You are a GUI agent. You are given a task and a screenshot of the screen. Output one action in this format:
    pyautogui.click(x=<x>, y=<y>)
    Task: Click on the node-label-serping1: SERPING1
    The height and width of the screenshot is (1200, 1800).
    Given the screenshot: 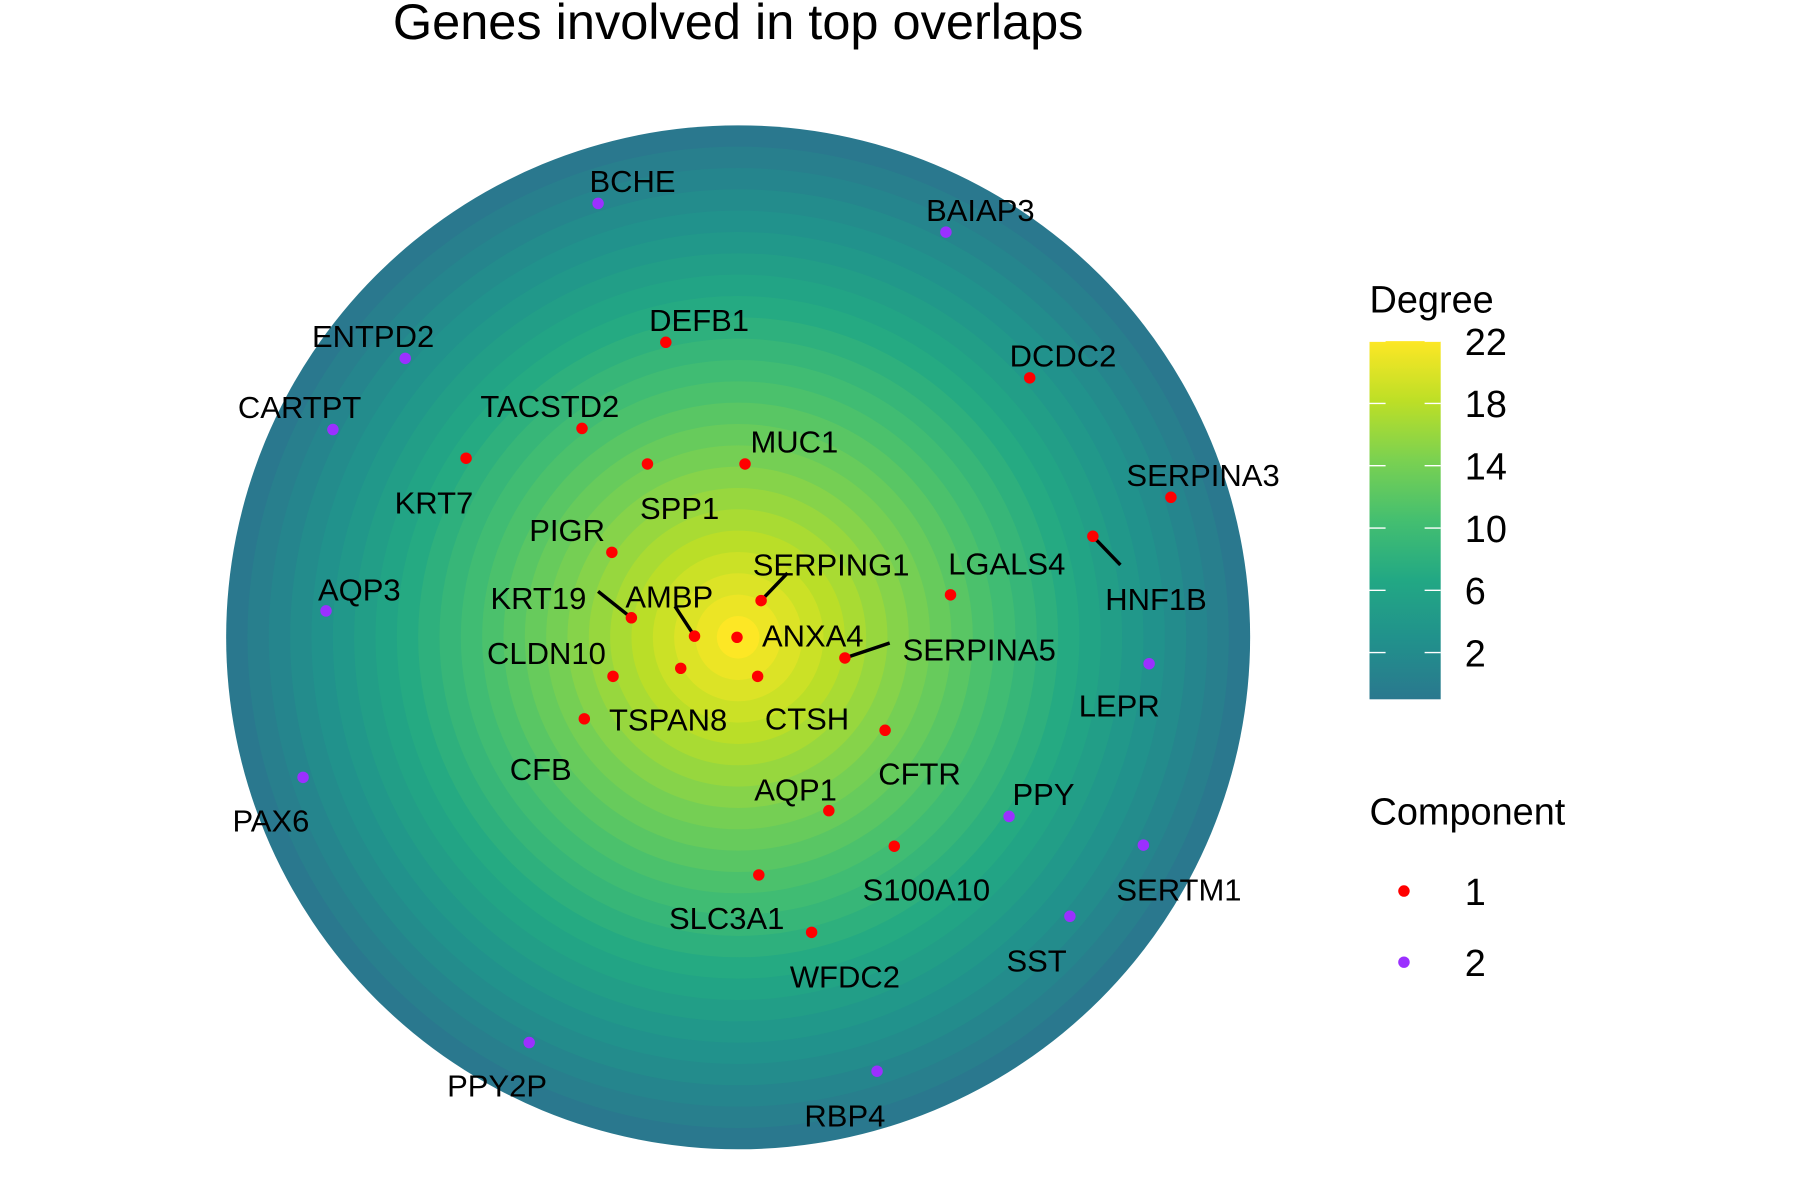 What is the action you would take?
    pyautogui.click(x=831, y=564)
    